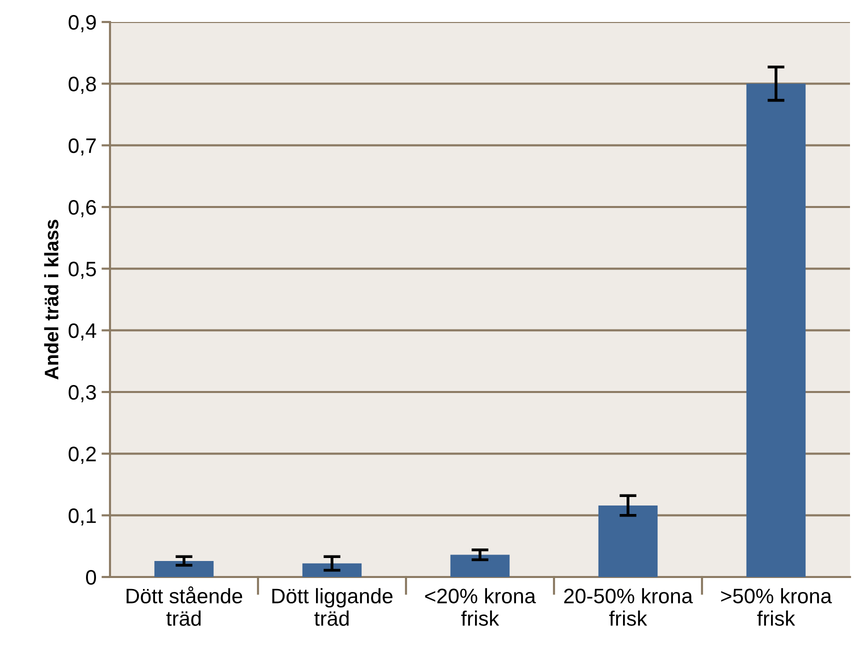 The width and height of the screenshot is (856, 662). What do you see at coordinates (628, 607) in the screenshot?
I see `x-tick-label: 20-50% krona frisk` at bounding box center [628, 607].